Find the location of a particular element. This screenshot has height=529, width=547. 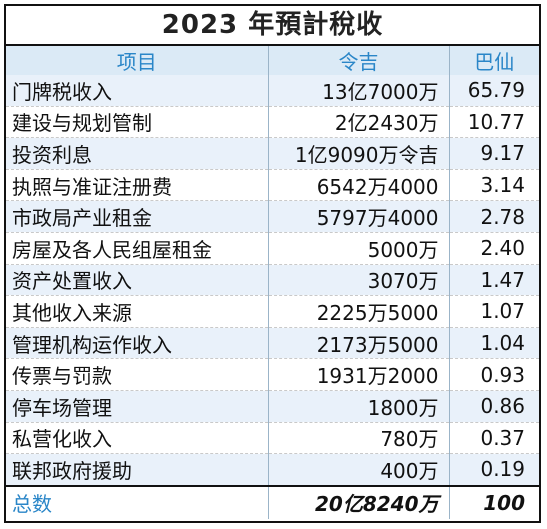

row-percent: 0.19 is located at coordinates (494, 470).